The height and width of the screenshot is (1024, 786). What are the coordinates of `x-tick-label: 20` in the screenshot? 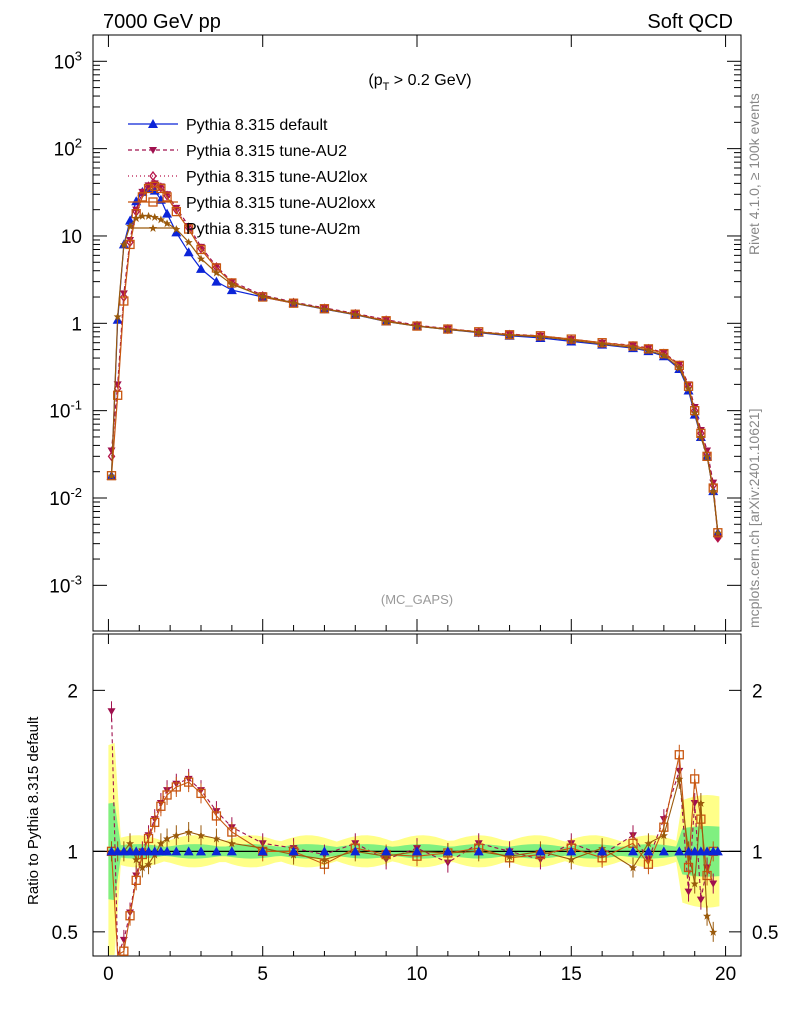 It's located at (725, 974).